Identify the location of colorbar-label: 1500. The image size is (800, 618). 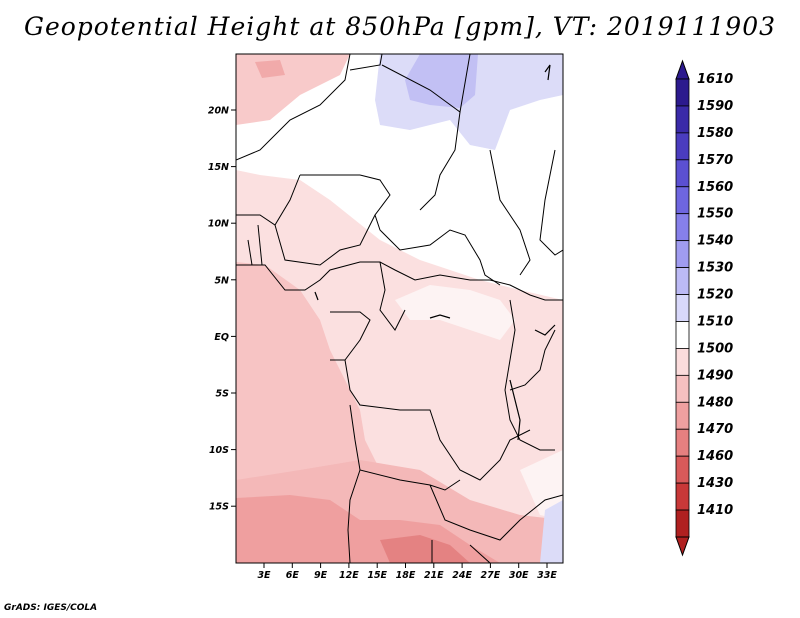
(715, 348).